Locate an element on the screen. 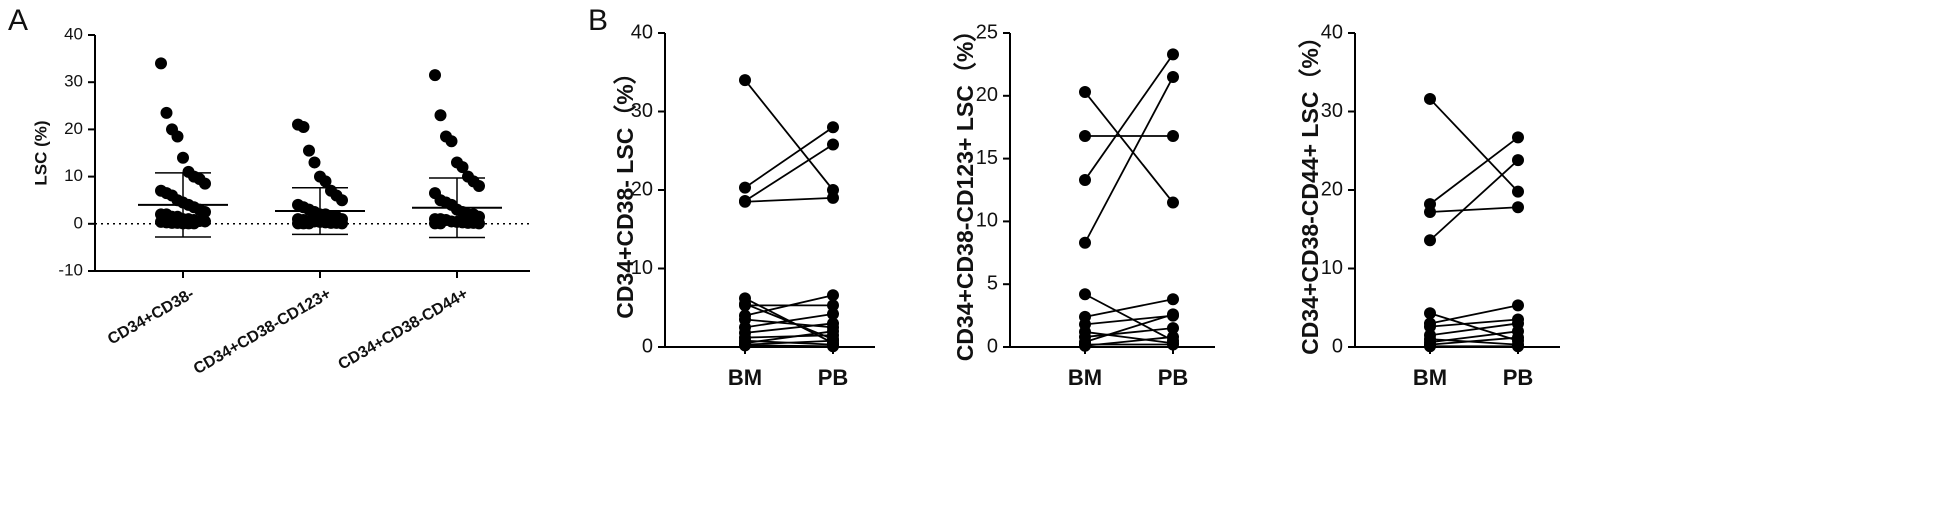 This screenshot has height=531, width=1950. y-tick-label: 5 is located at coordinates (992, 283).